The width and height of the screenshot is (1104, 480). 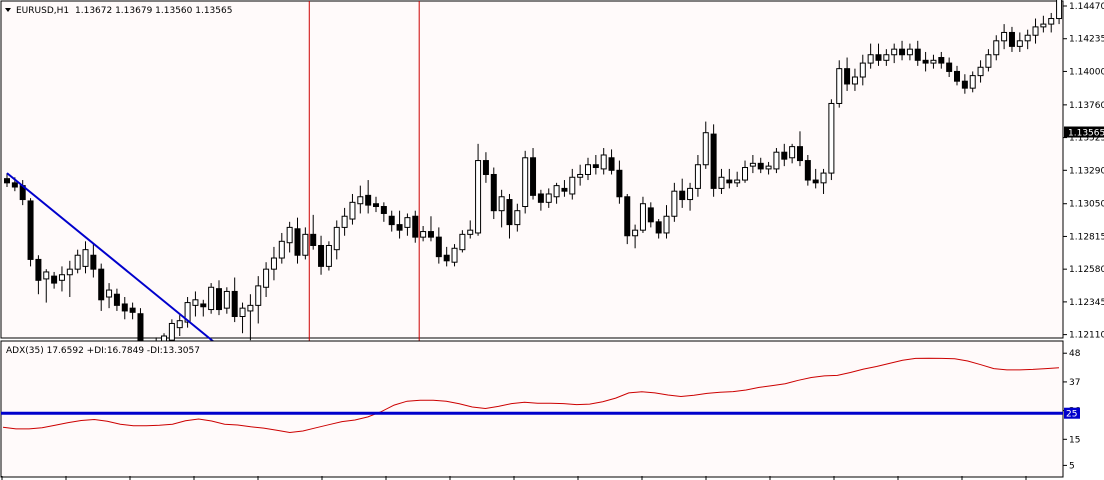 What do you see at coordinates (1075, 354) in the screenshot?
I see `indicator-tick-label: 48` at bounding box center [1075, 354].